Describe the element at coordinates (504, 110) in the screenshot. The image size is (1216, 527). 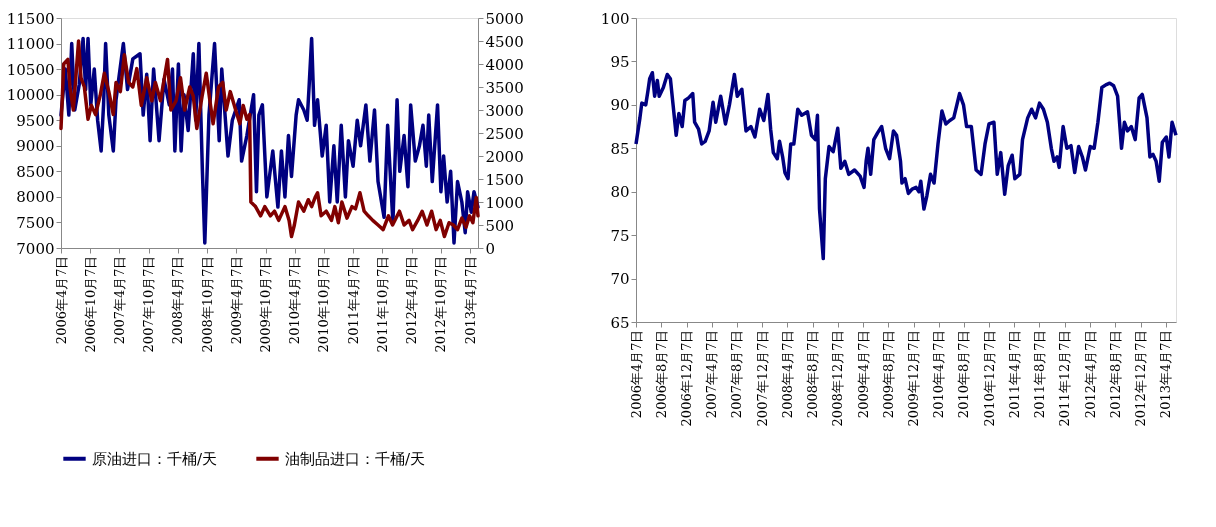
I see `y2-tick-label: 3000` at that location.